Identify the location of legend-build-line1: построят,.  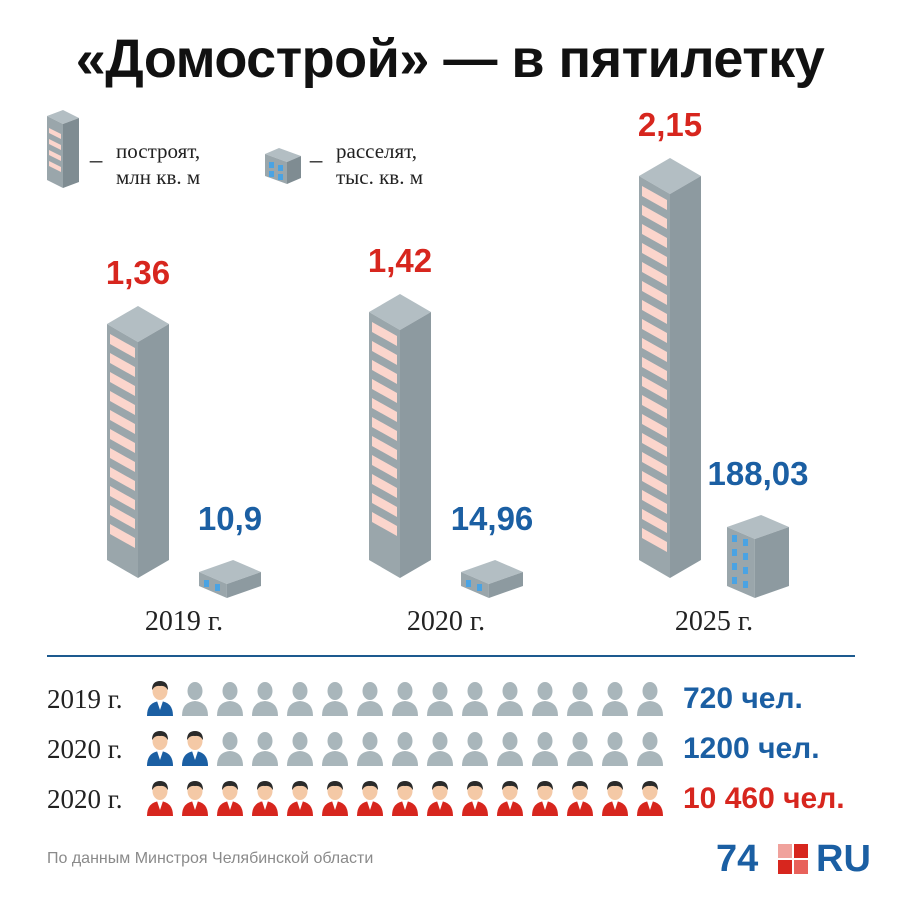
(158, 151).